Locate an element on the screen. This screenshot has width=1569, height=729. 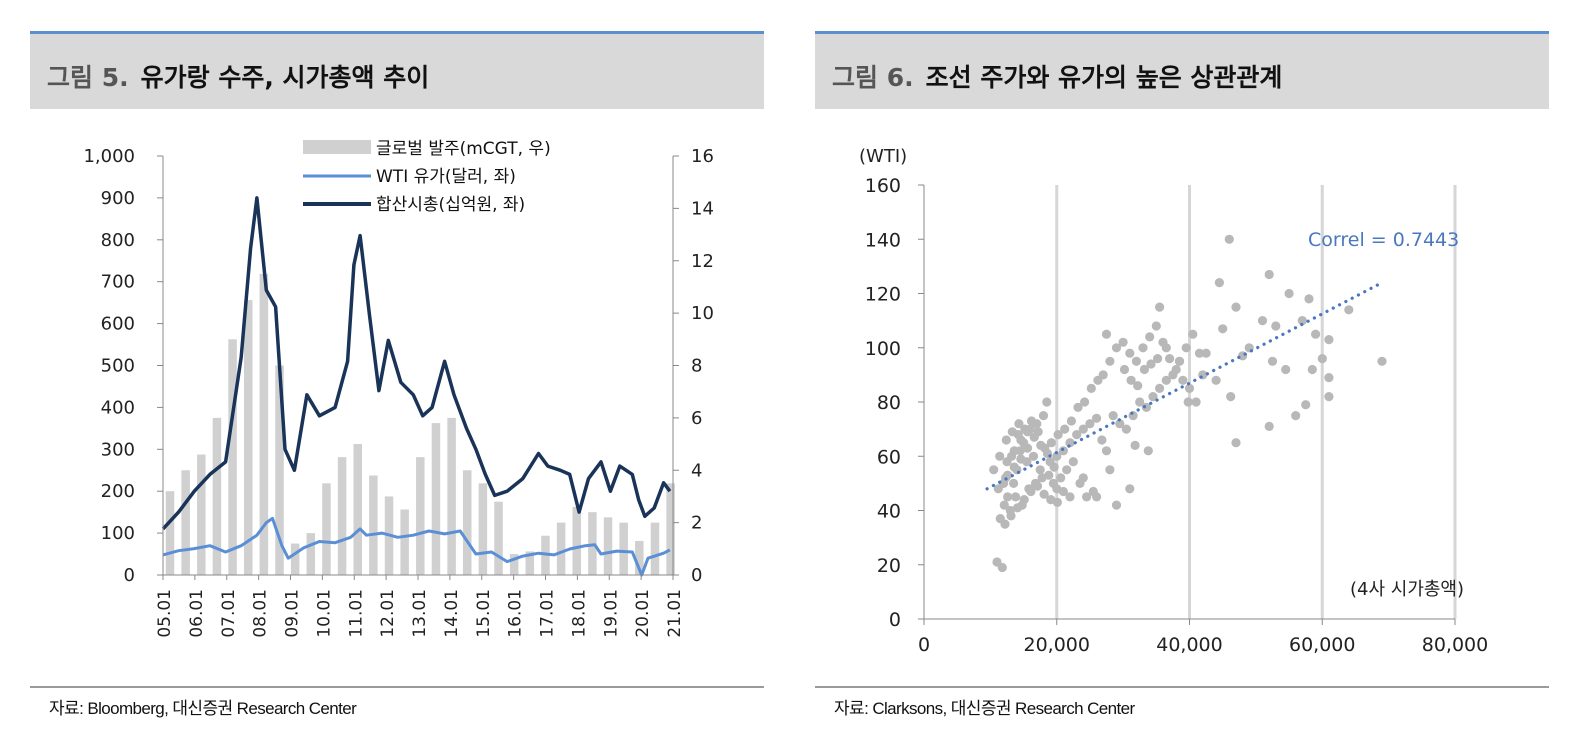
x-tick-label: 13.01 is located at coordinates (420, 613).